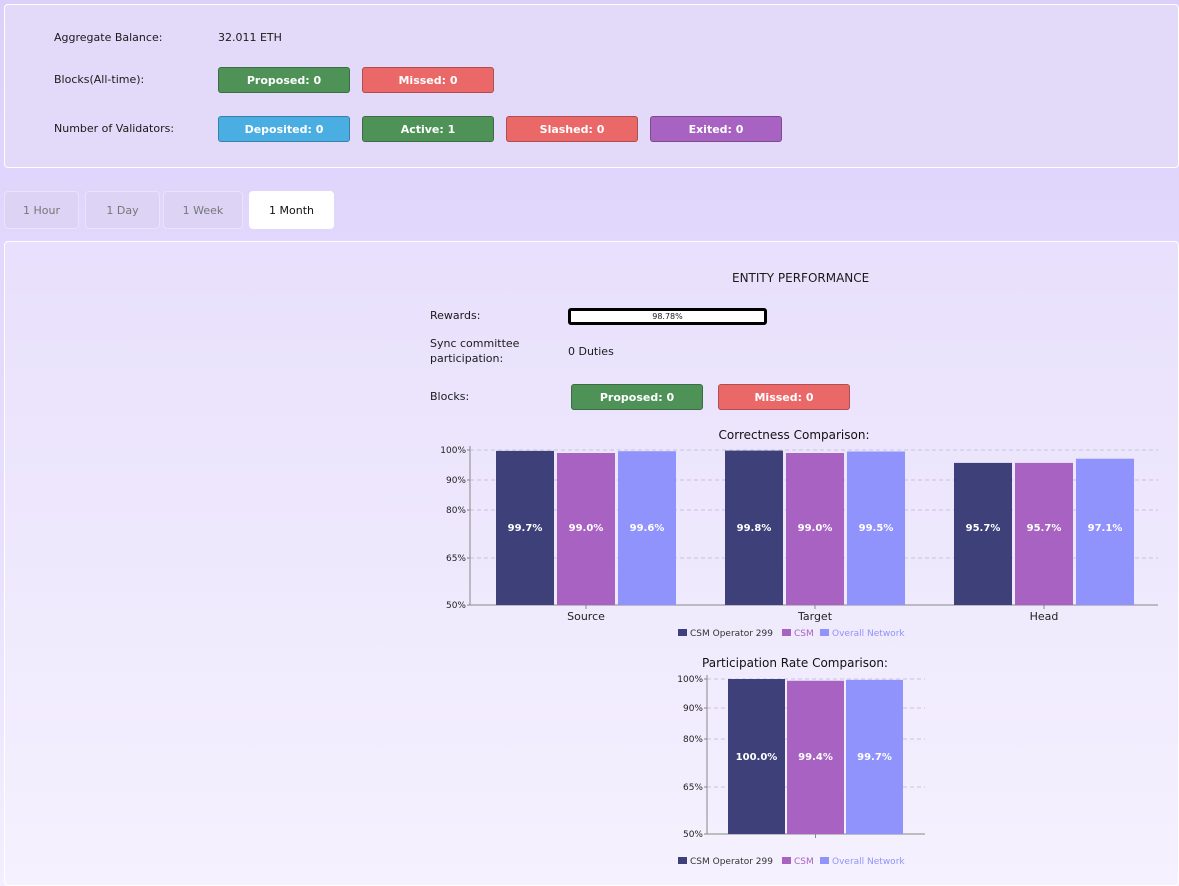 This screenshot has width=1179, height=886. Describe the element at coordinates (815, 616) in the screenshot. I see `x-category-label: Target` at that location.